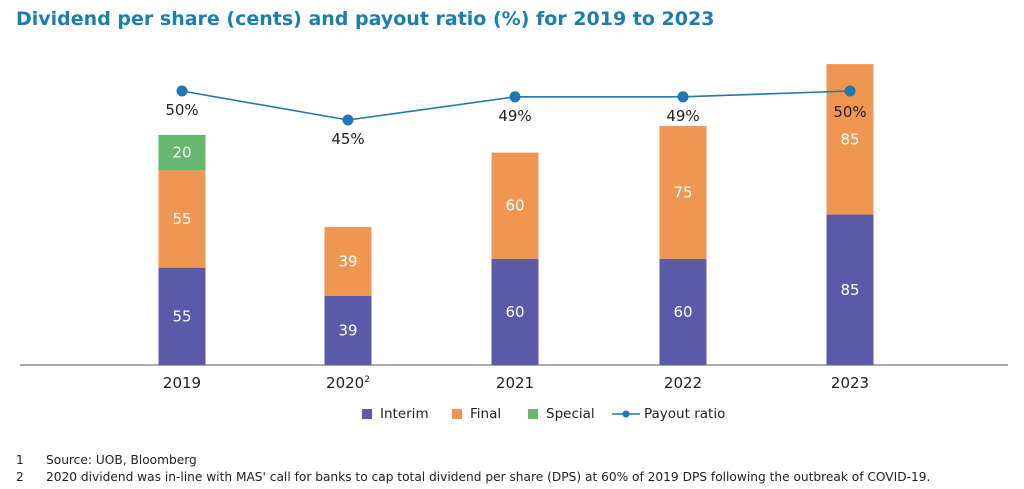 The image size is (1024, 489). I want to click on payout-point-2019, so click(182, 91).